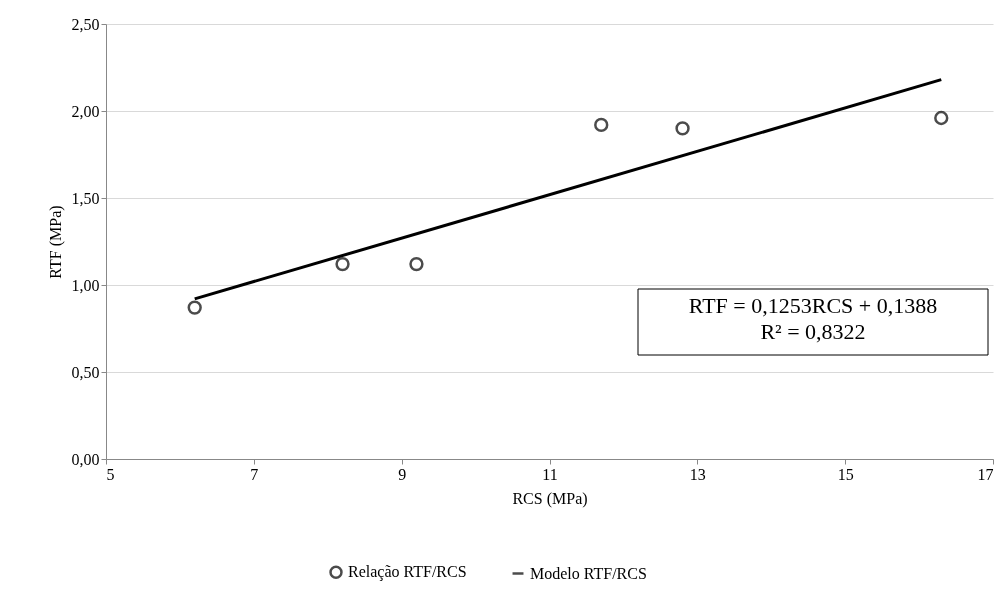  What do you see at coordinates (55, 242) in the screenshot?
I see `y-axis-title: RTF (MPa)` at bounding box center [55, 242].